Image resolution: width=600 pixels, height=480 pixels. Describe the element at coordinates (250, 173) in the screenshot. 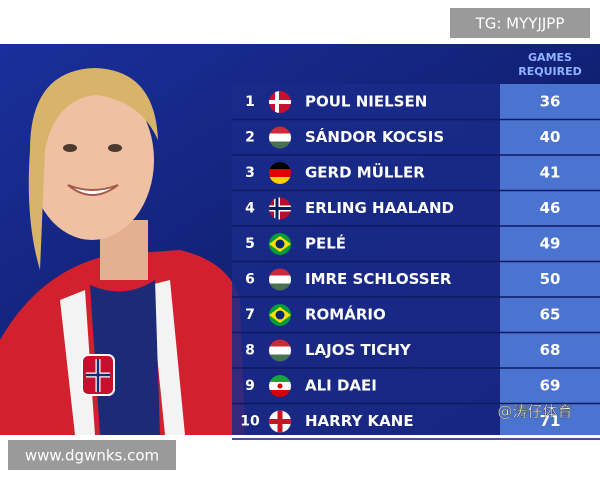

I see `rank: 3` at that location.